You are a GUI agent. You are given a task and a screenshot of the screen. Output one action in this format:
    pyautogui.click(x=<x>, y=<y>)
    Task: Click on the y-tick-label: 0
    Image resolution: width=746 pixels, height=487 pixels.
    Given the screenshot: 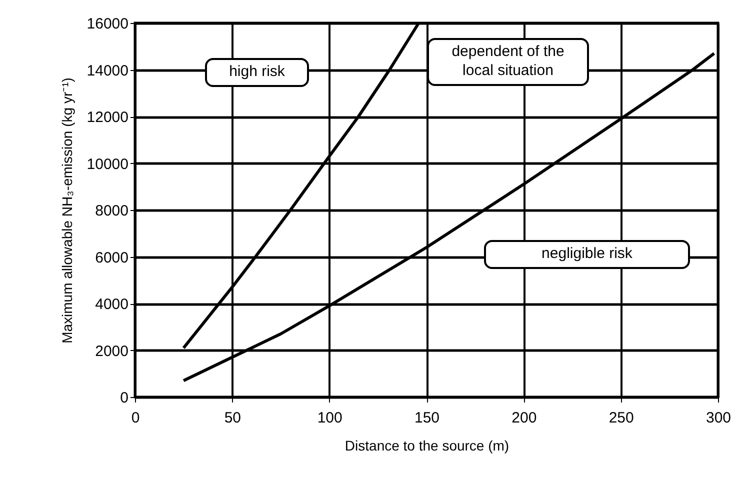 What is the action you would take?
    pyautogui.click(x=124, y=398)
    